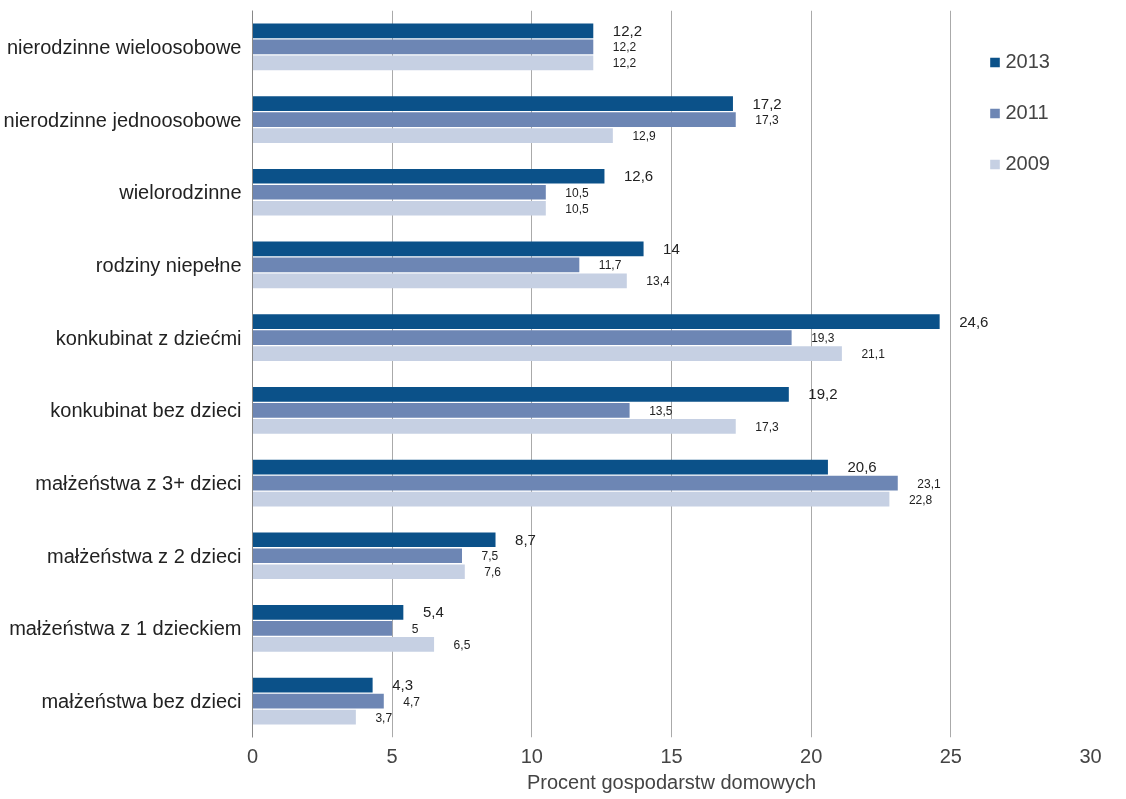 This screenshot has width=1126, height=799. Describe the element at coordinates (180, 192) in the screenshot. I see `y-tick-label: wielorodzinne` at that location.